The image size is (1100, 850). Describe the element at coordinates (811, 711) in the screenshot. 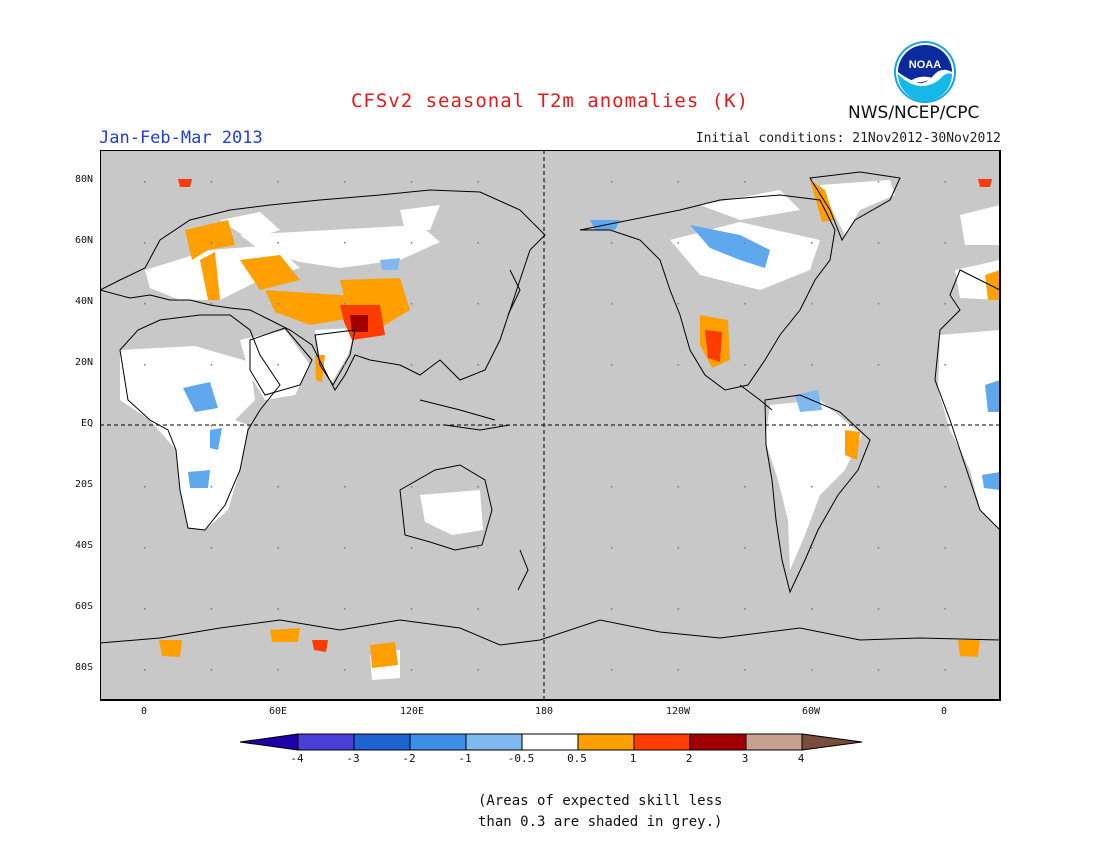

I see `lon-label-60w: 60W` at that location.